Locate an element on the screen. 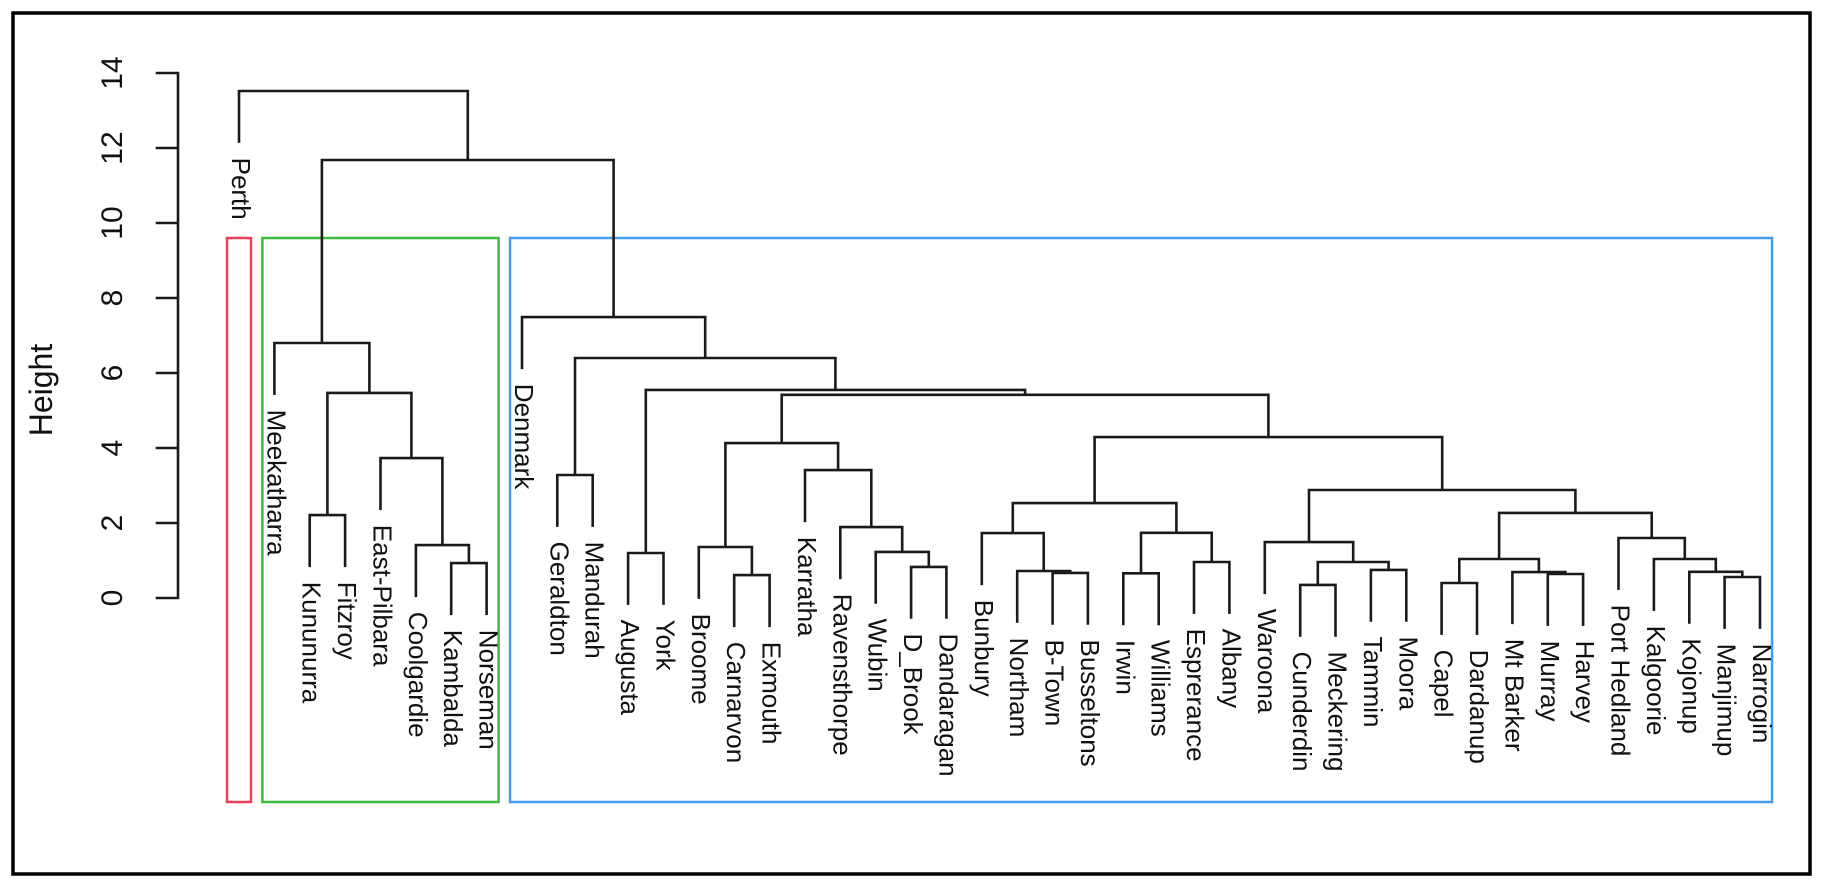  leaf-label: Port Hedland is located at coordinates (1621, 681).